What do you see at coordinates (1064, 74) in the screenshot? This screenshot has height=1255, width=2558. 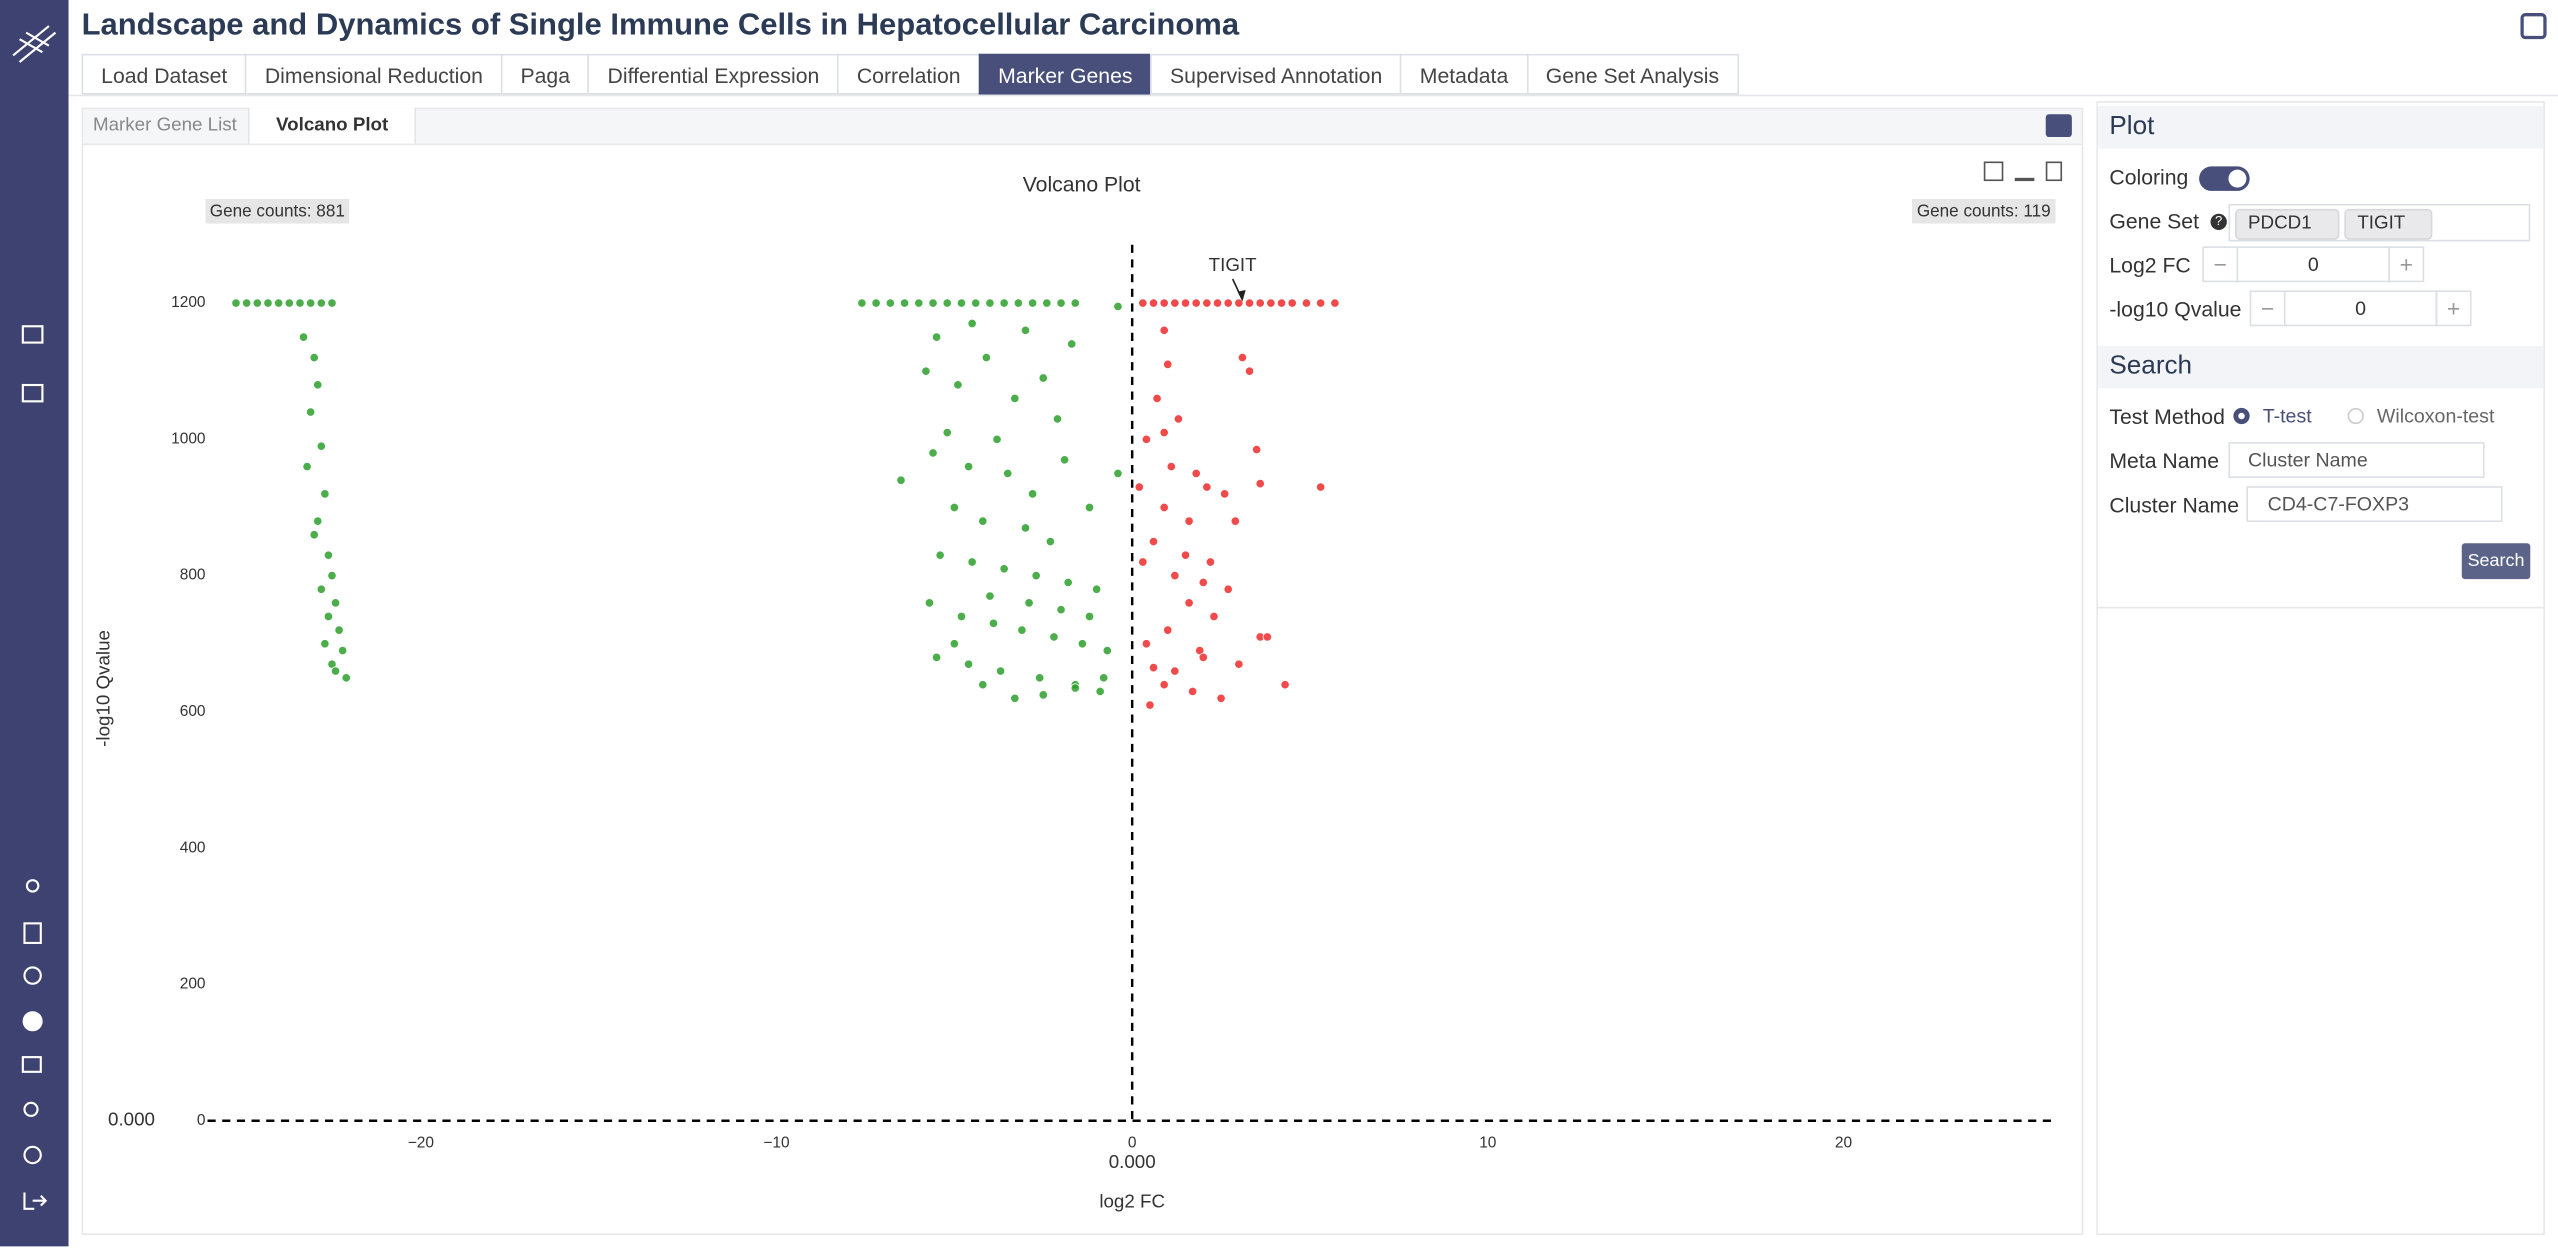 I see `tab: Marker Genes` at bounding box center [1064, 74].